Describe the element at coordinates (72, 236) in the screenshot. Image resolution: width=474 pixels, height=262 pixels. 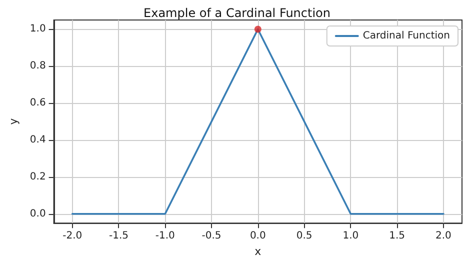
I see `x-tick-label: -2.0` at that location.